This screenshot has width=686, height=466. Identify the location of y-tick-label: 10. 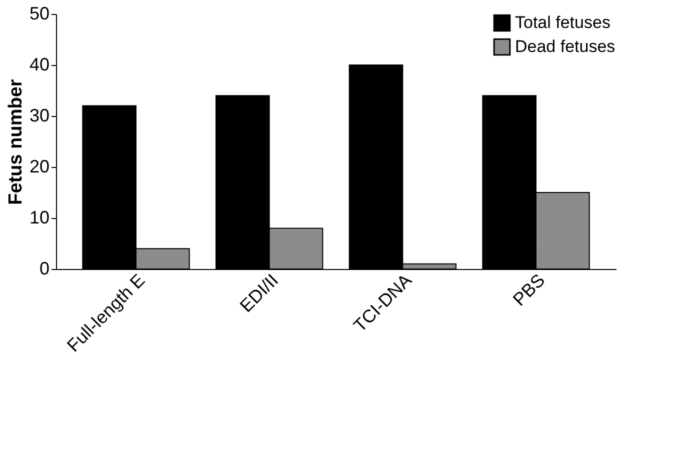
(39, 218).